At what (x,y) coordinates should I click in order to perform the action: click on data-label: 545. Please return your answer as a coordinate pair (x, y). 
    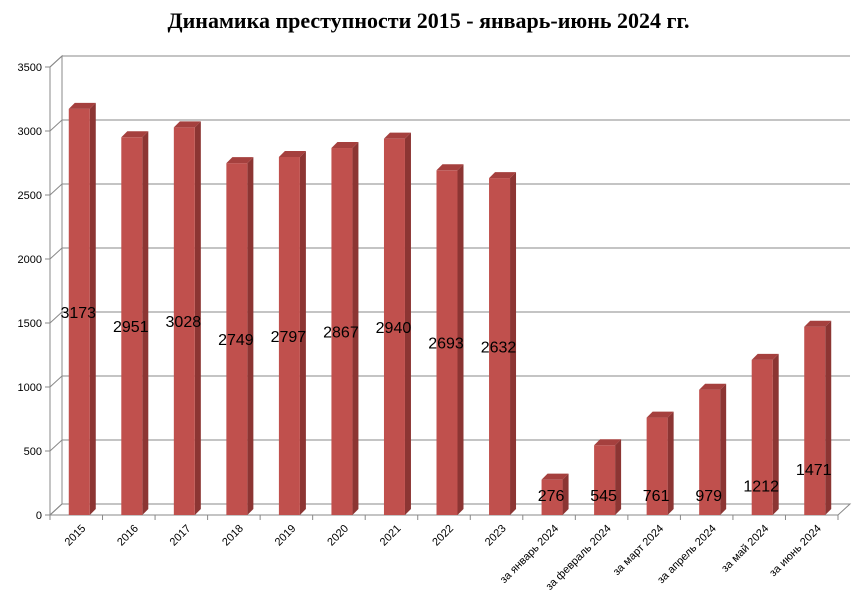
    Looking at the image, I should click on (603, 496).